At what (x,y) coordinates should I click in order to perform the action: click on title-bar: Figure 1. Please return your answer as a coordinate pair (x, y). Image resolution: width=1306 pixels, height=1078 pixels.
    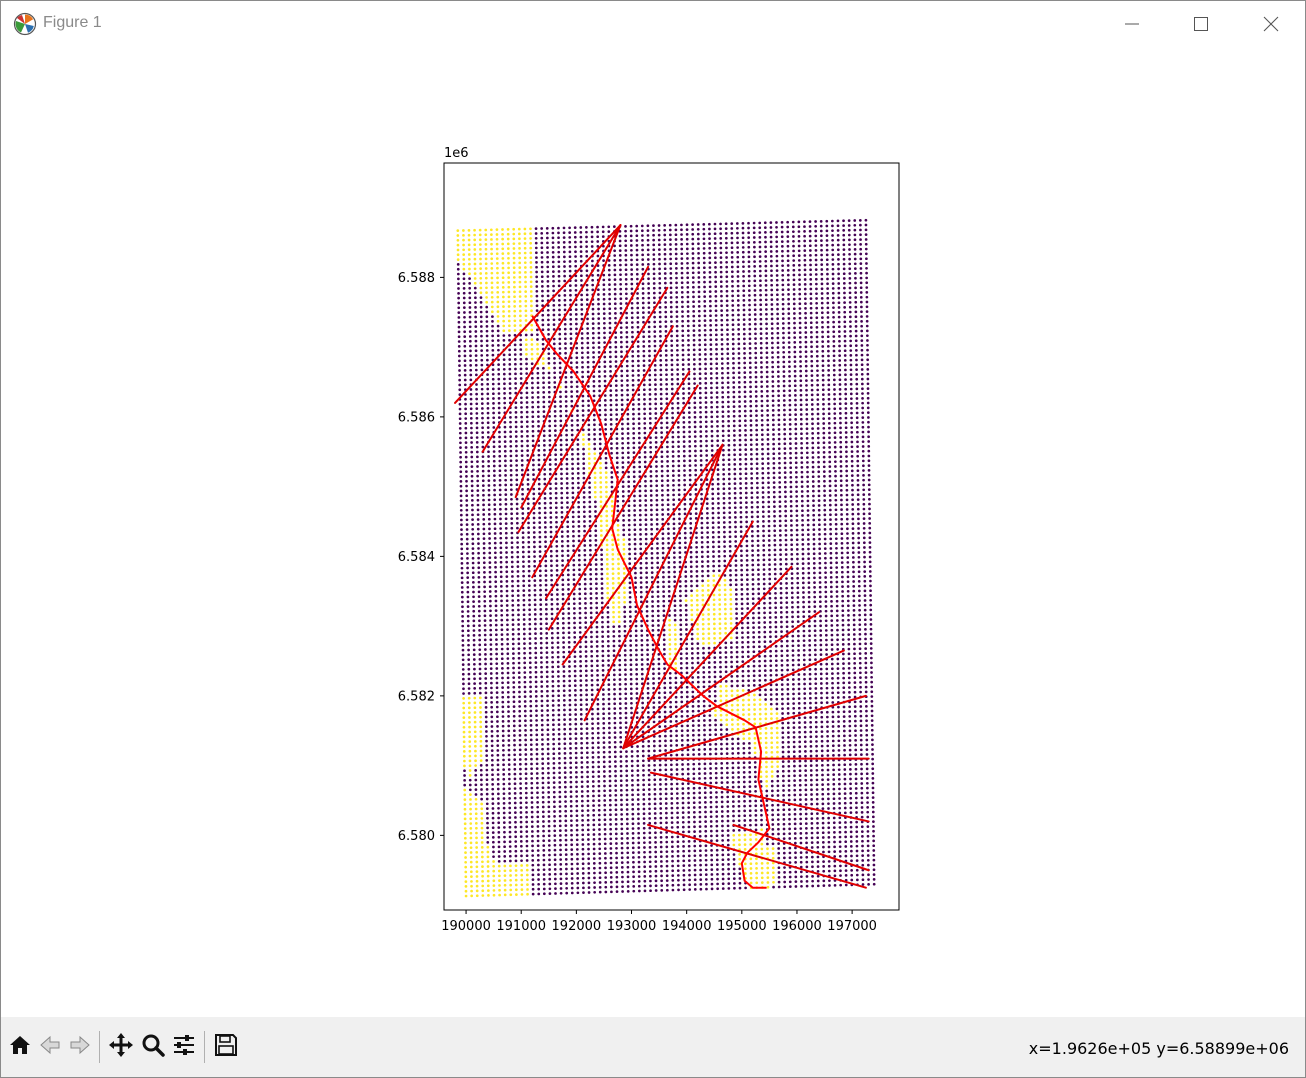
    Looking at the image, I should click on (653, 24).